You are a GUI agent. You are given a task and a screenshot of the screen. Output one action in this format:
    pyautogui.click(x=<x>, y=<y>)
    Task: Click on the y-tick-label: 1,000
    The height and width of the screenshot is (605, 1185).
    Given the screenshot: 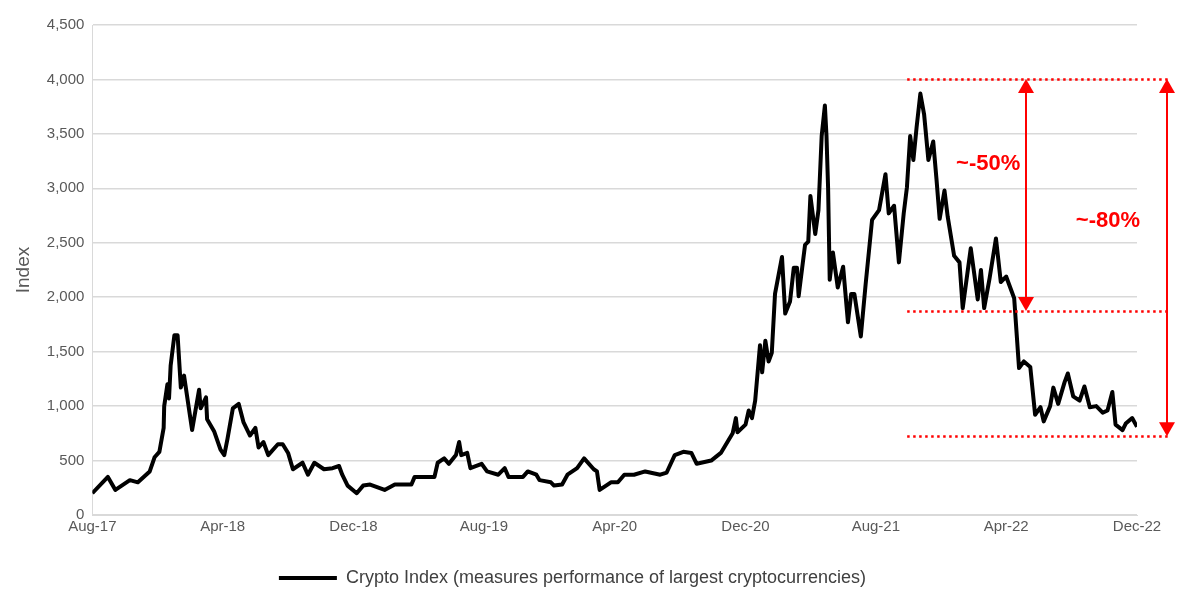 What is the action you would take?
    pyautogui.click(x=65, y=405)
    